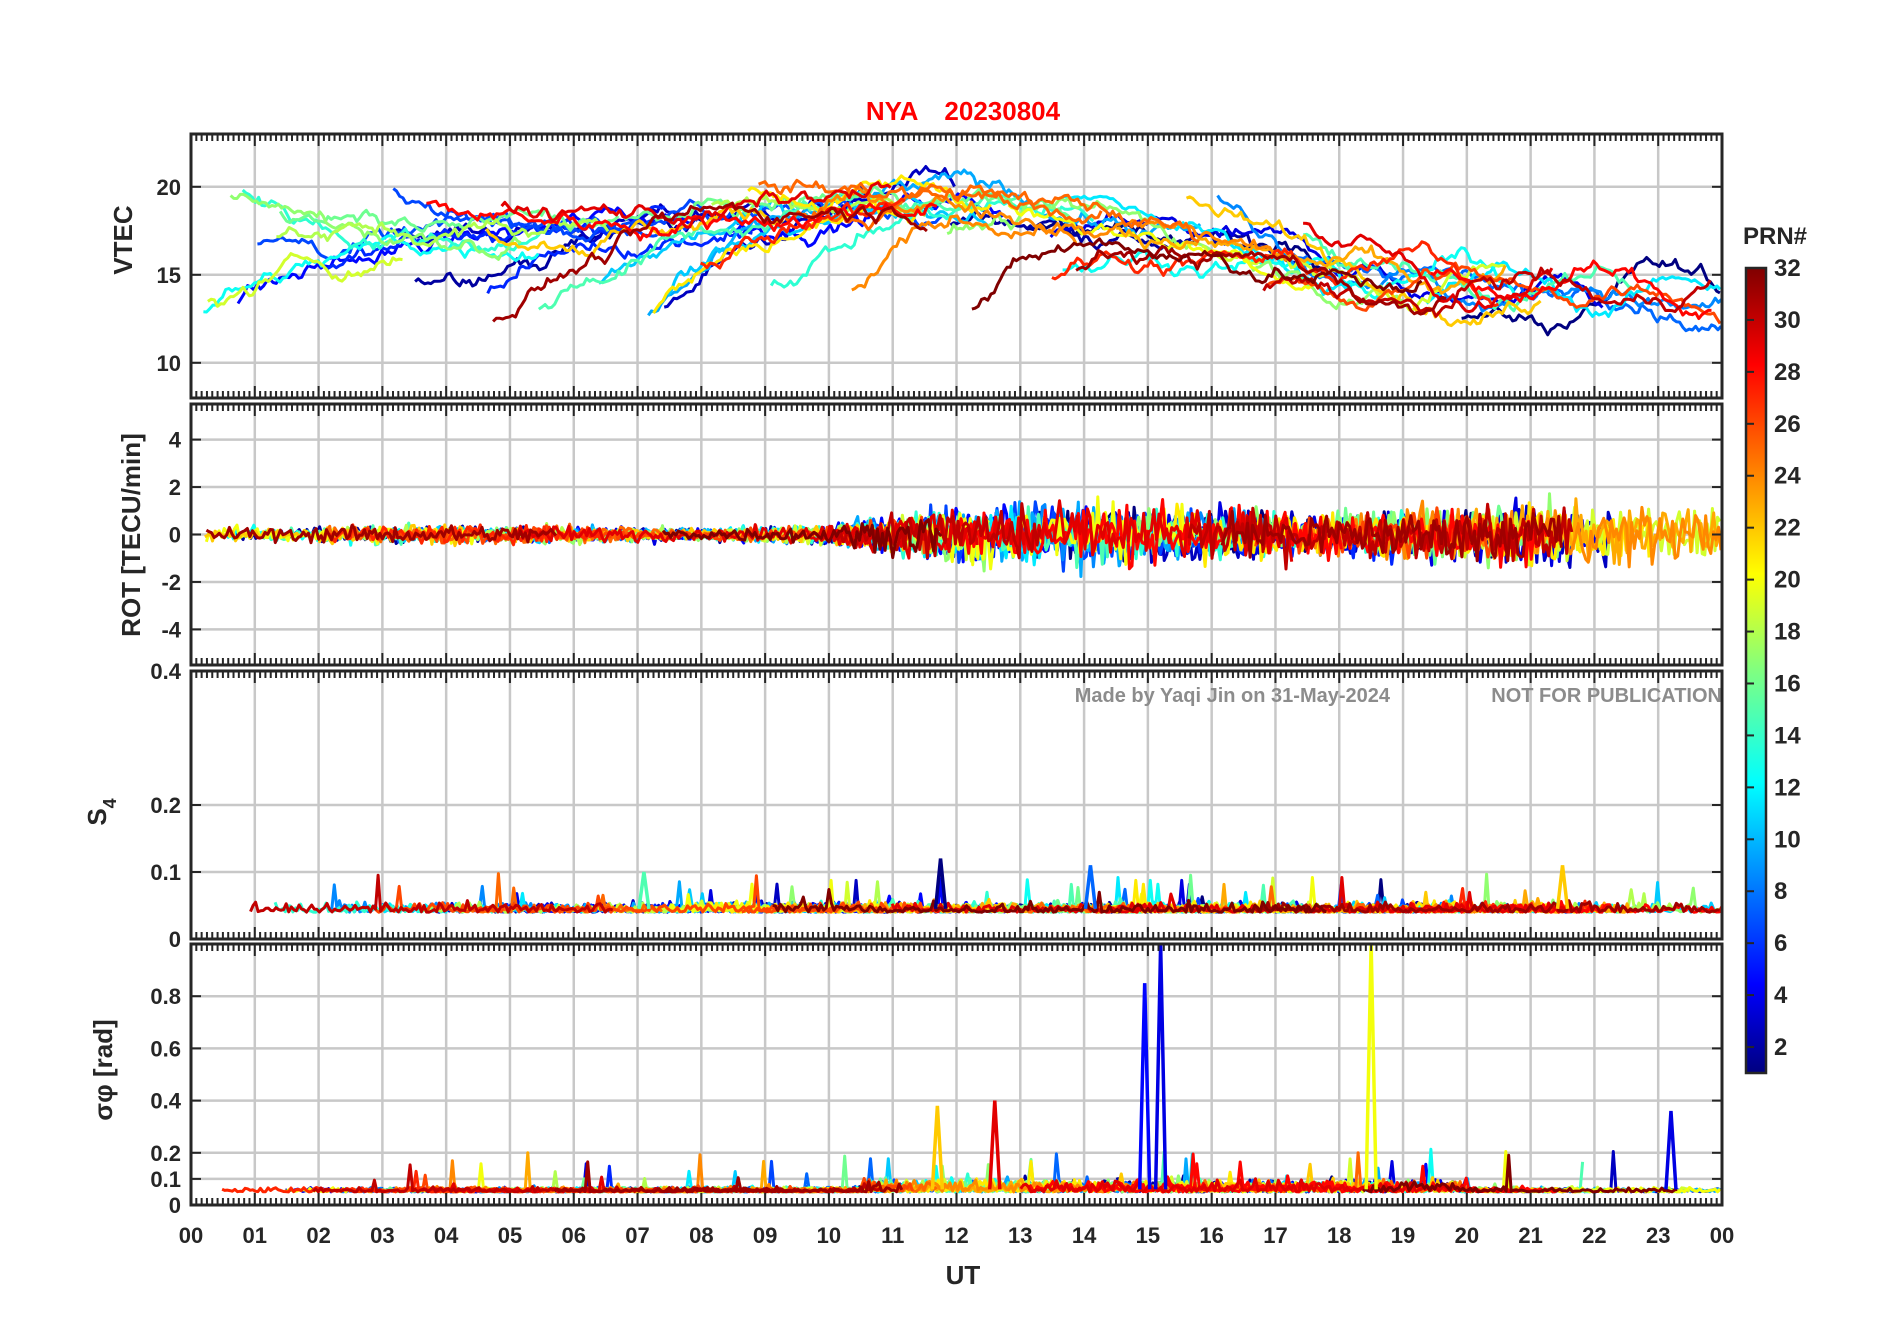 This screenshot has height=1330, width=1902. Describe the element at coordinates (165, 671) in the screenshot. I see `s4-ytick-label: 0.4` at that location.